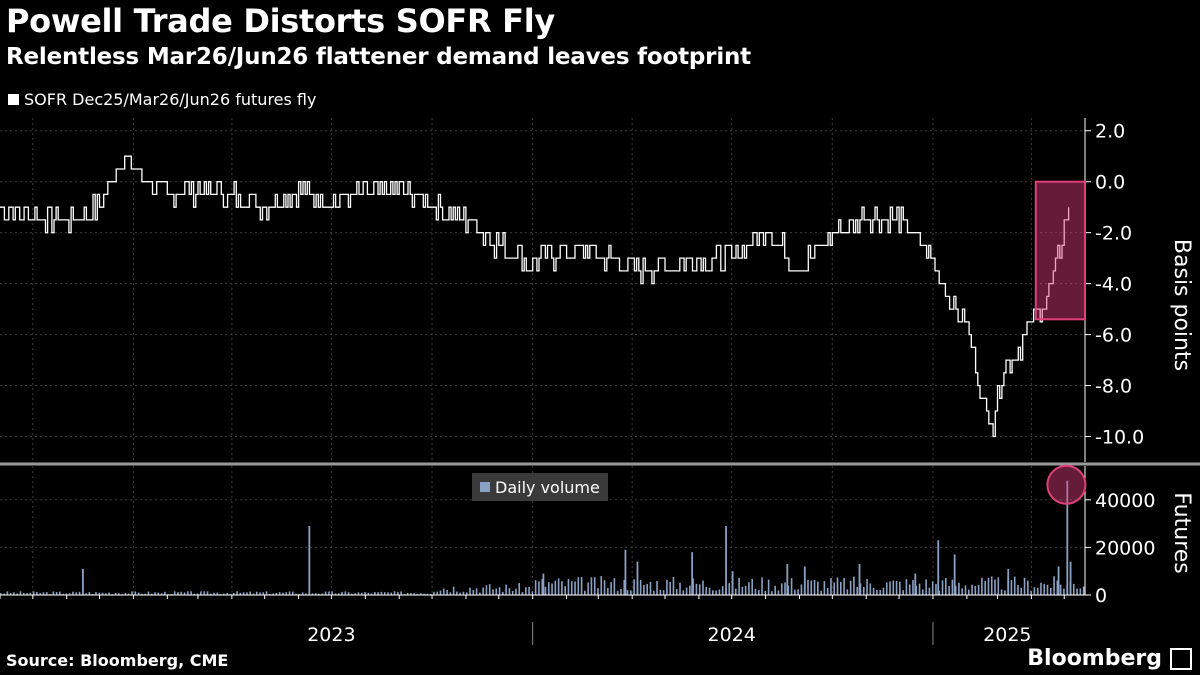  What do you see at coordinates (1113, 387) in the screenshot?
I see `y-tick-label: -8.0` at bounding box center [1113, 387].